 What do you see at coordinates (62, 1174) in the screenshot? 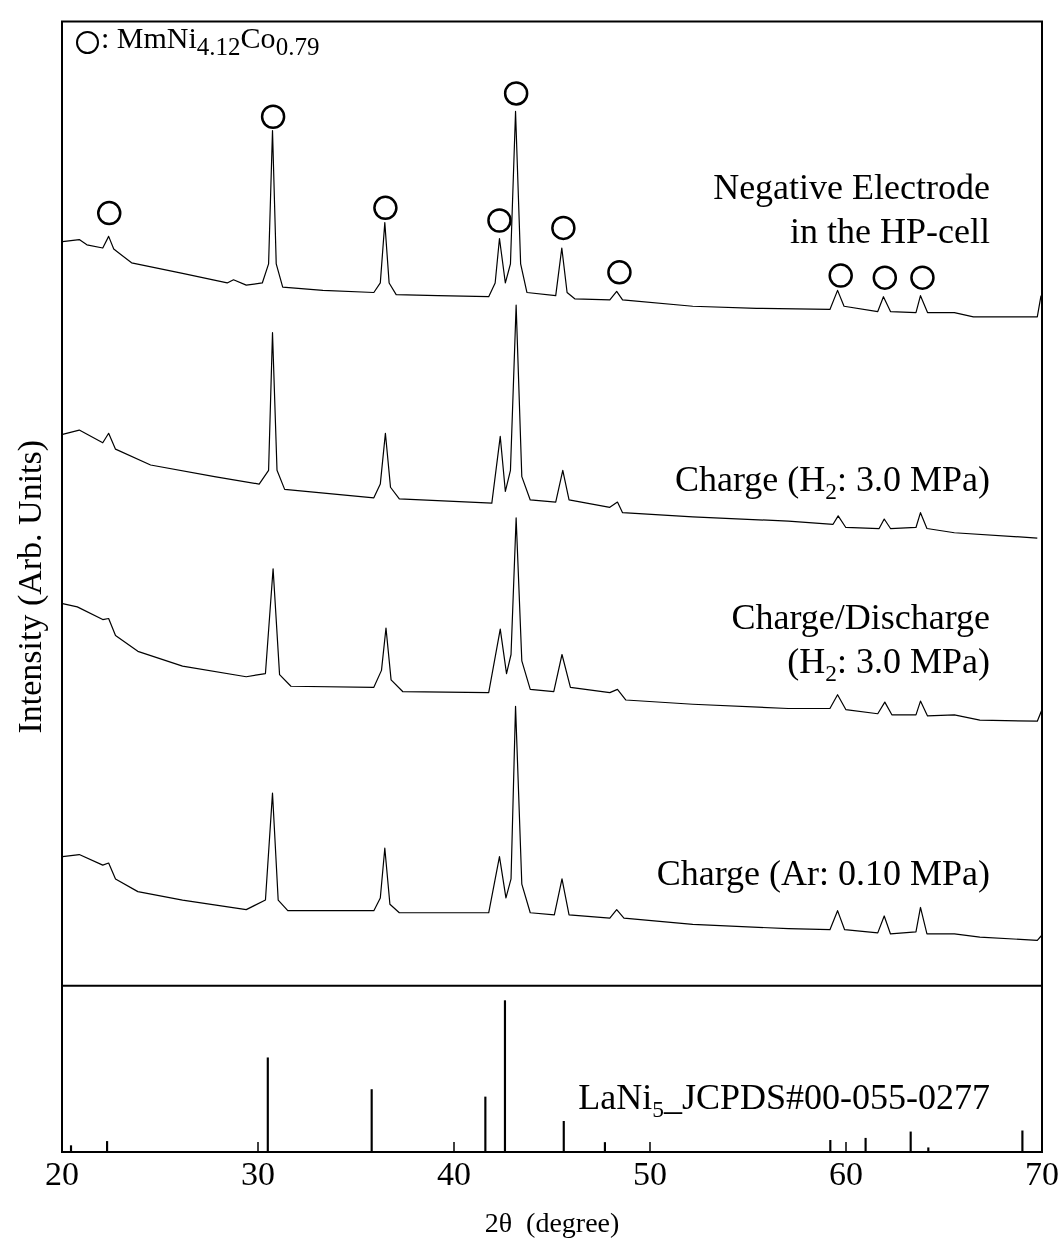
I see `x-tick-label: 20` at bounding box center [62, 1174].